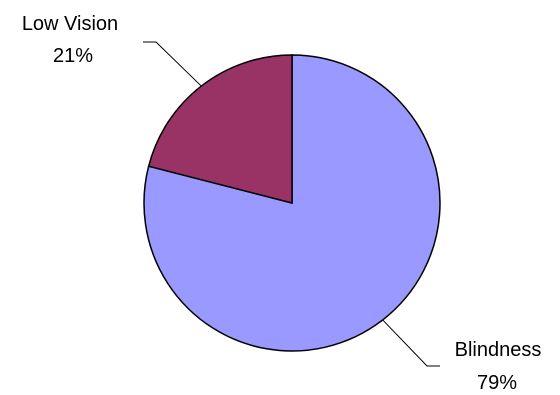 The image size is (560, 395). I want to click on low-vision-name-label: Low Vision, so click(70, 24).